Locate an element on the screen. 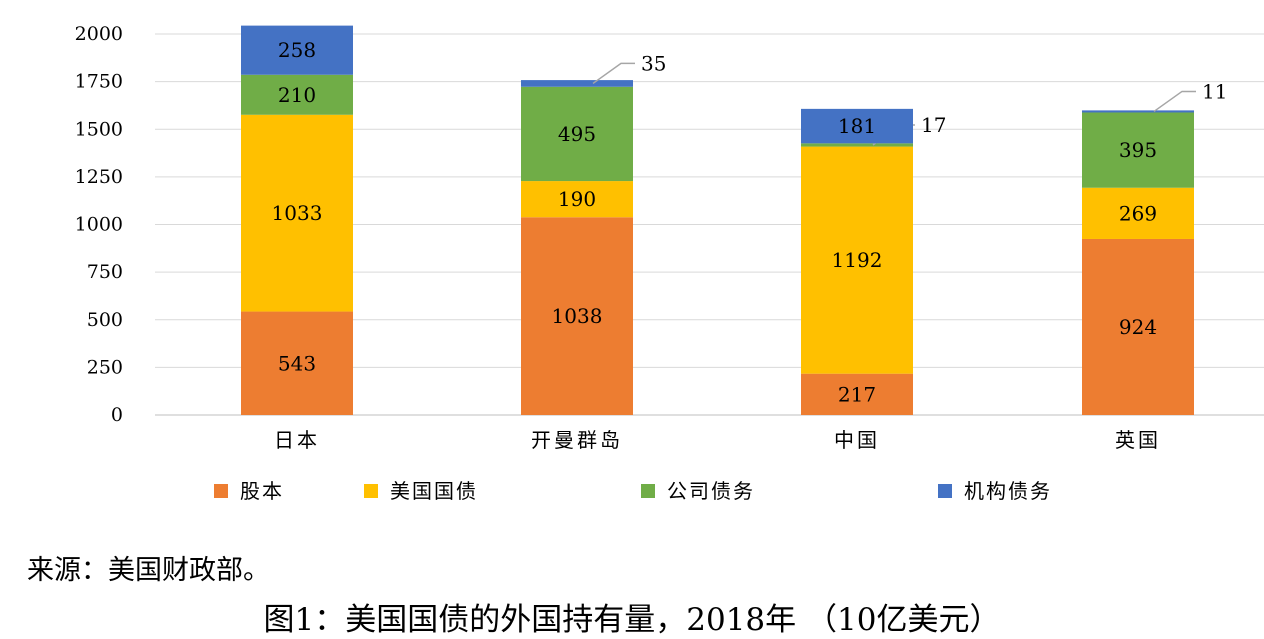  data-label: 190 is located at coordinates (577, 199).